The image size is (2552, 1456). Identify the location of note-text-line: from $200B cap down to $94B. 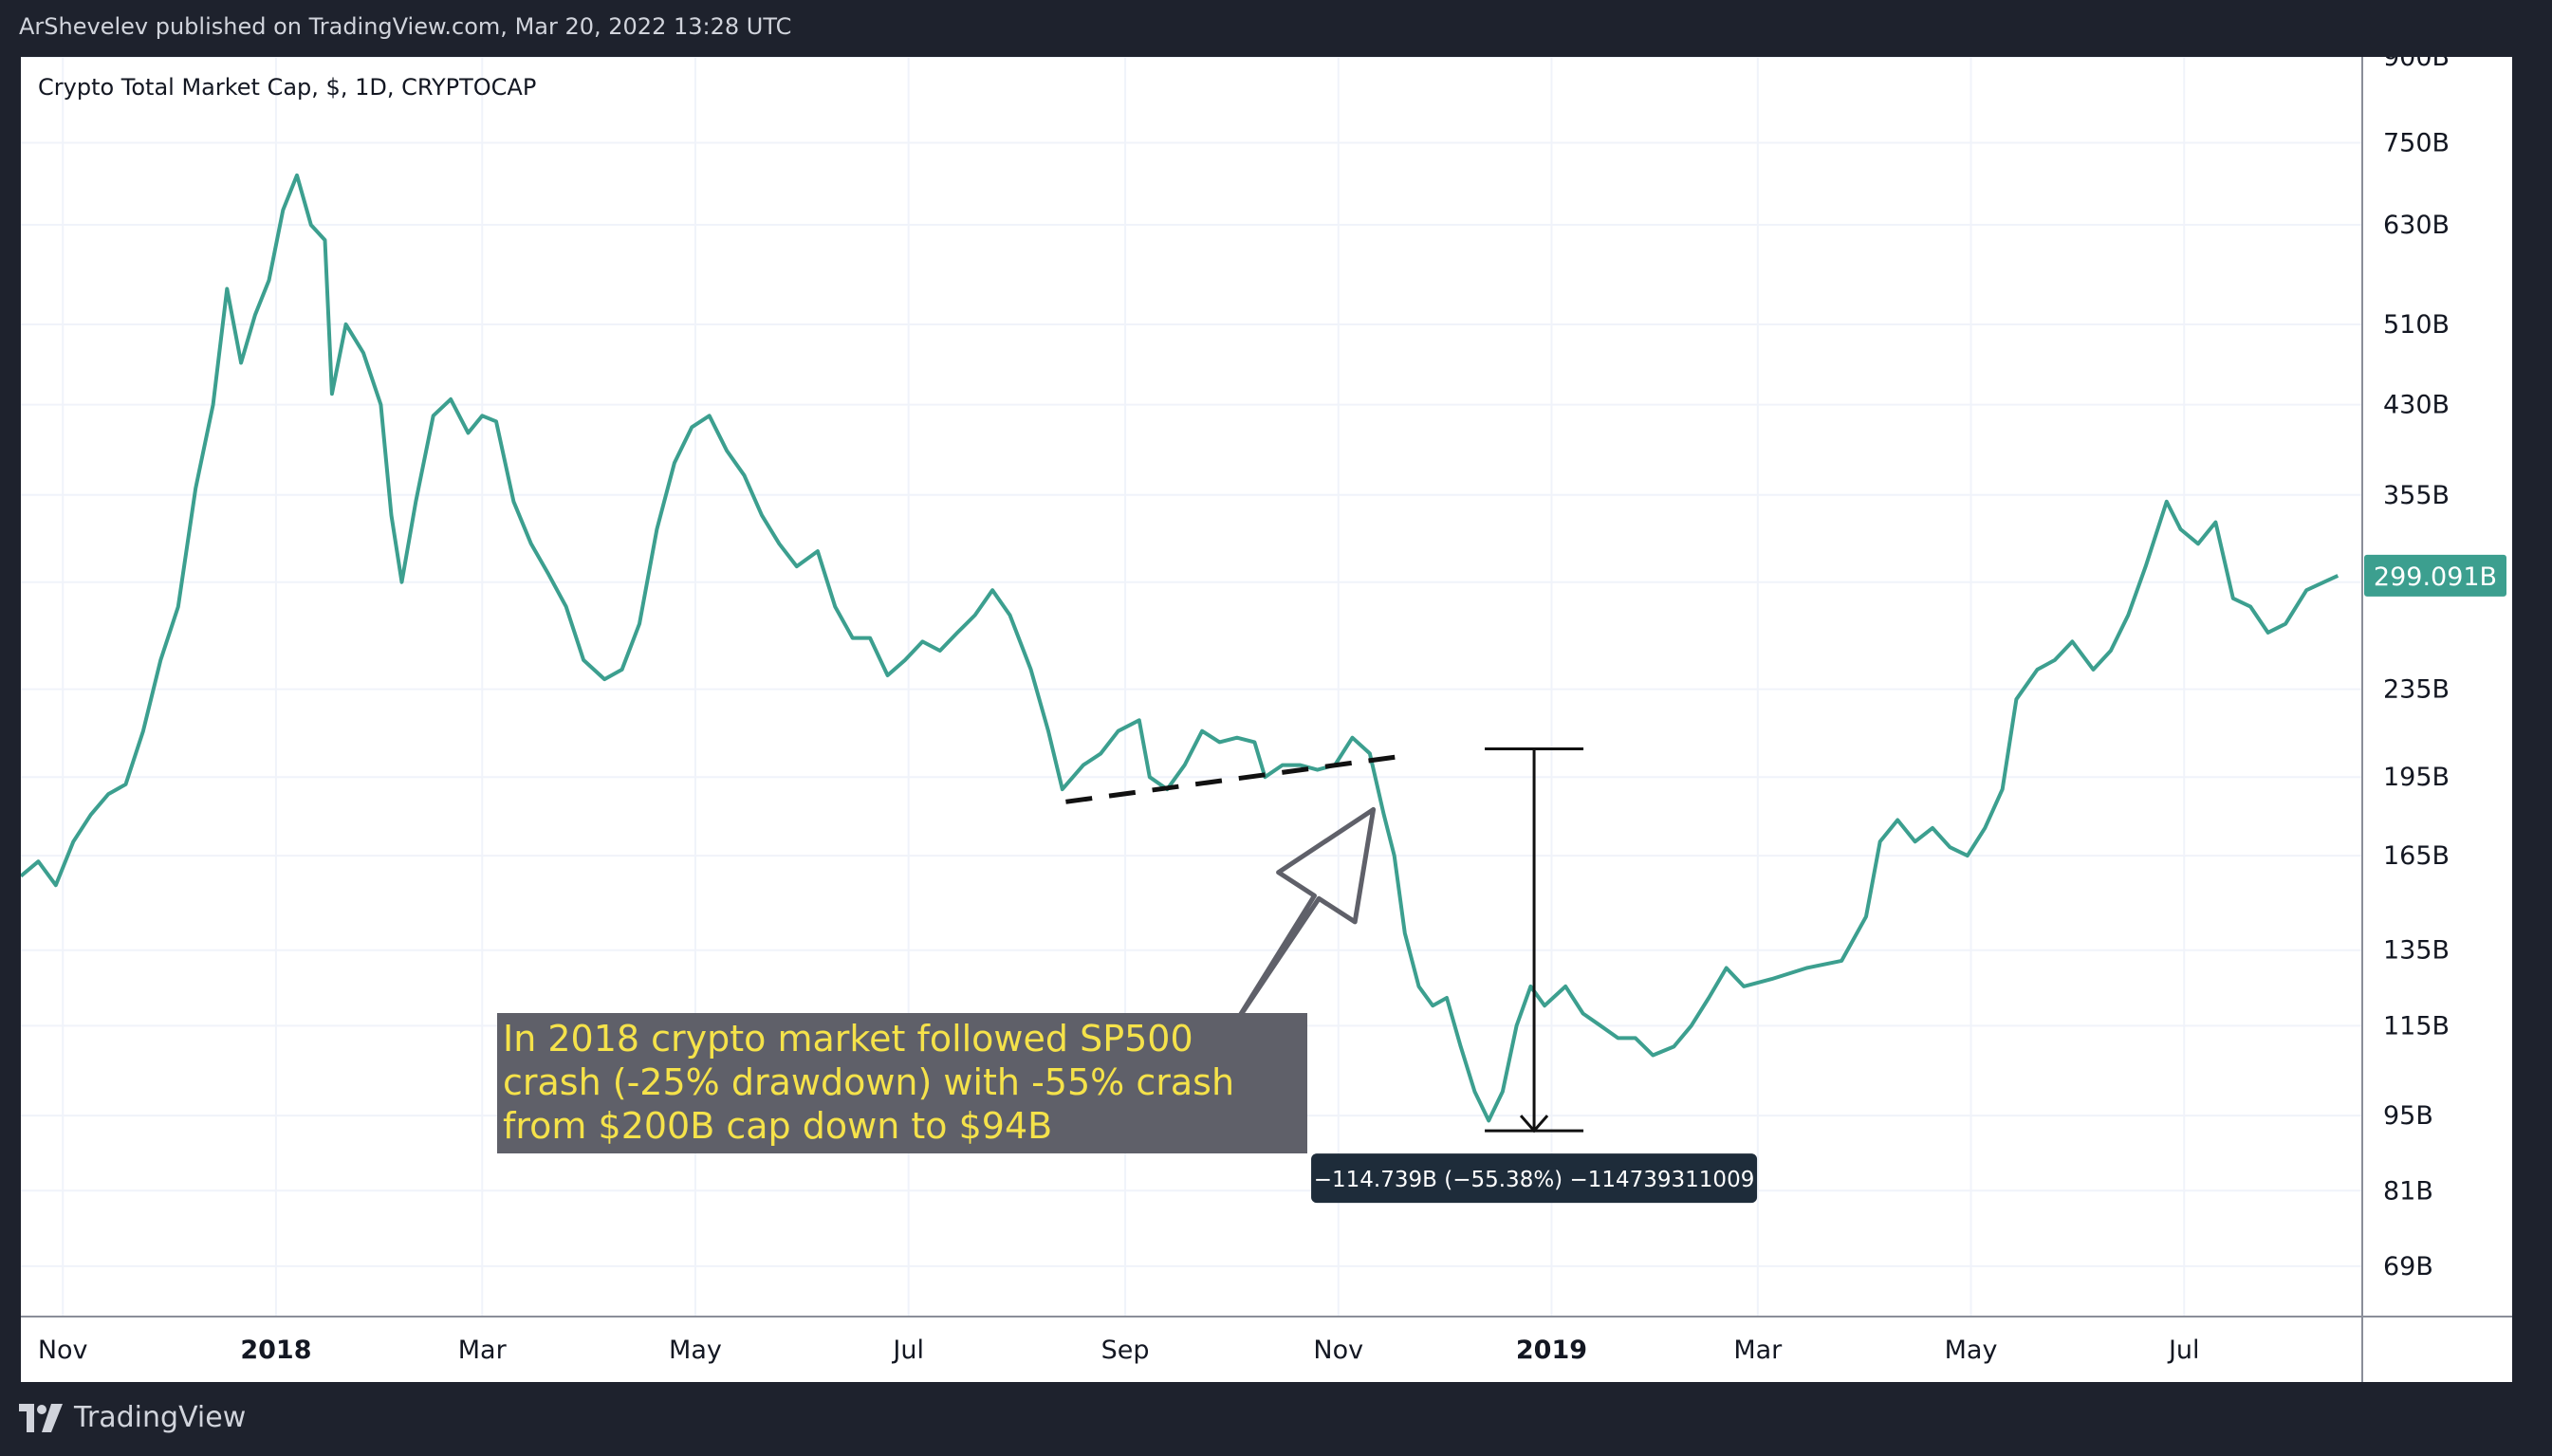
(777, 1126).